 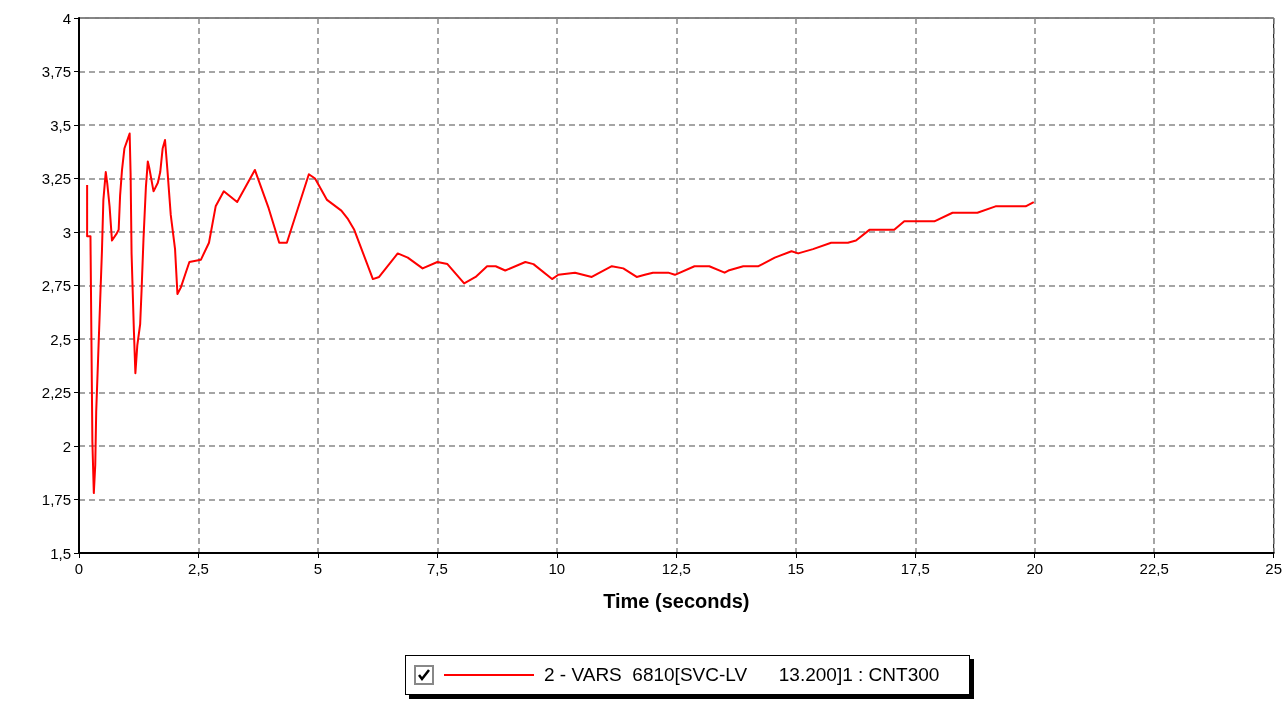 What do you see at coordinates (198, 568) in the screenshot?
I see `x-tick-label: 2,5` at bounding box center [198, 568].